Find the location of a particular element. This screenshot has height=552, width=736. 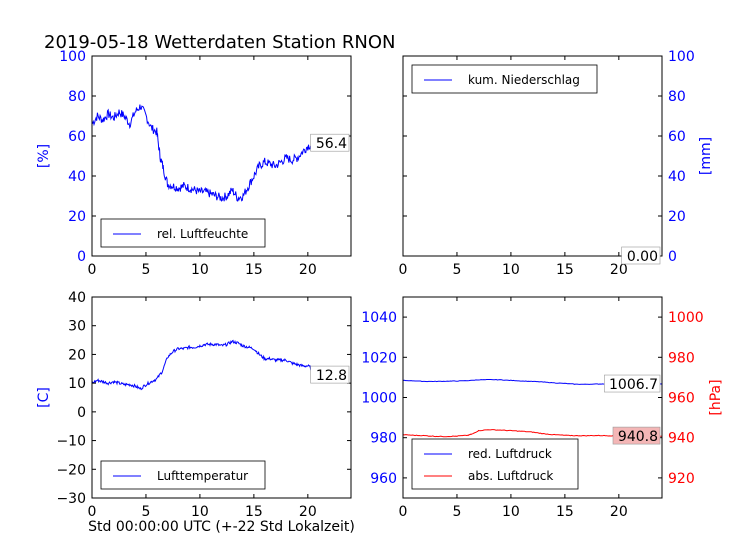

last-value-label: 56.4 is located at coordinates (331, 144).